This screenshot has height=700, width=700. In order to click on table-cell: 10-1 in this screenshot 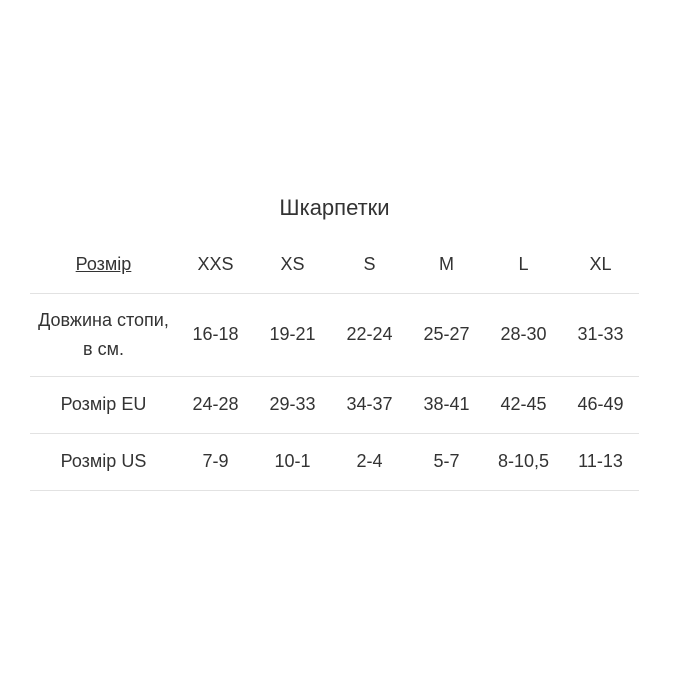, I will do `click(292, 462)`.